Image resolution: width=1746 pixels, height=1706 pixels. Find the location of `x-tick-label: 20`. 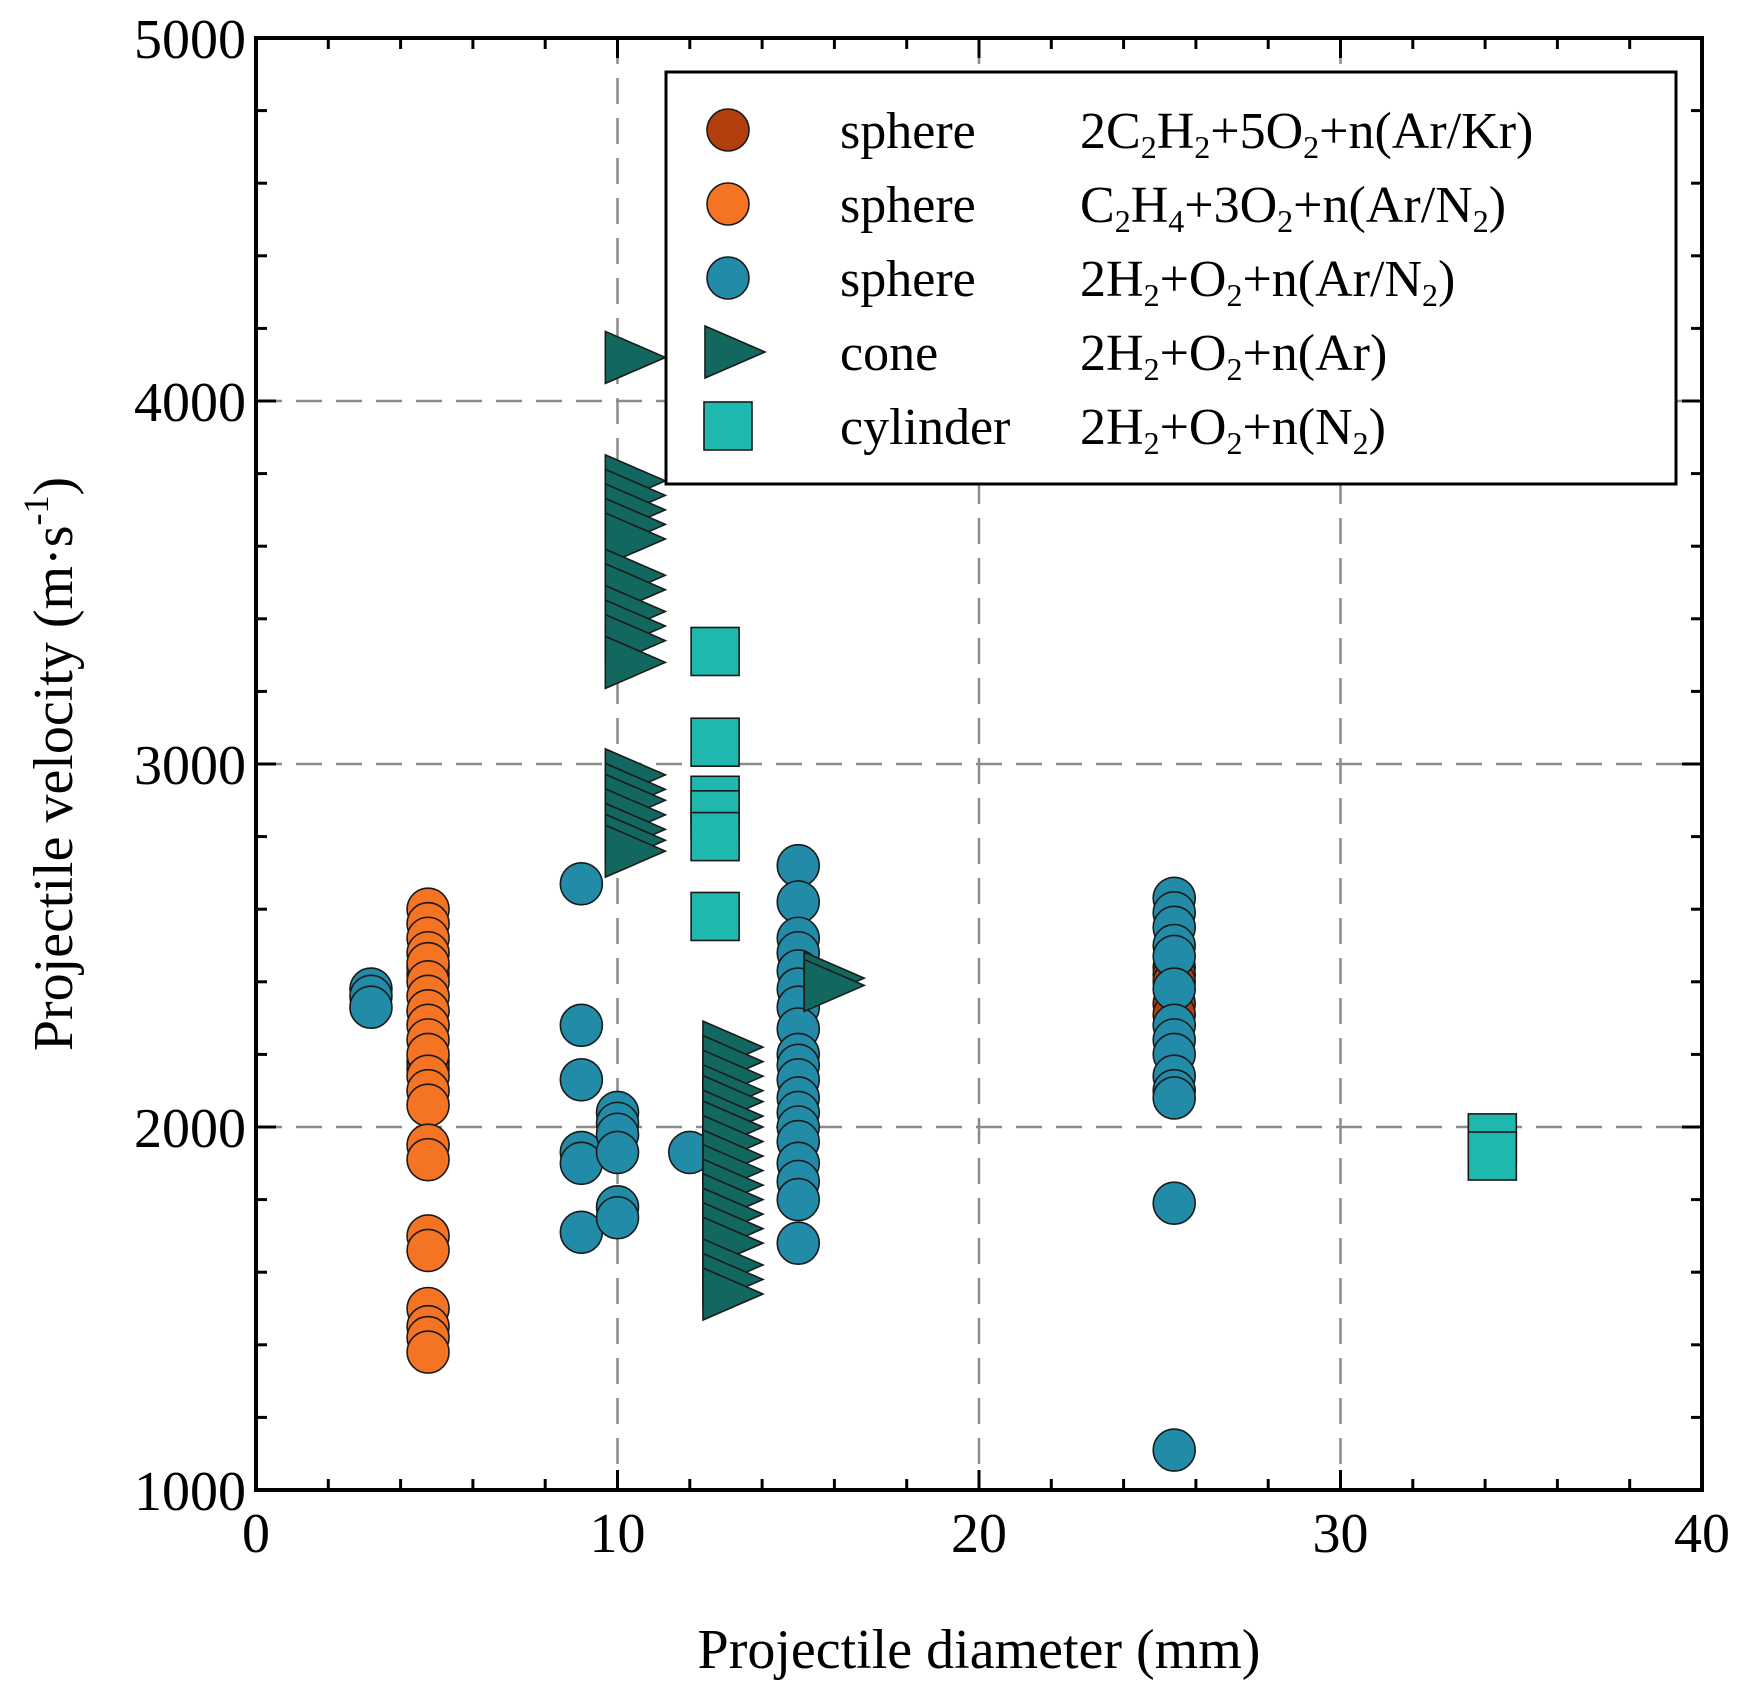

x-tick-label: 20 is located at coordinates (979, 1534).